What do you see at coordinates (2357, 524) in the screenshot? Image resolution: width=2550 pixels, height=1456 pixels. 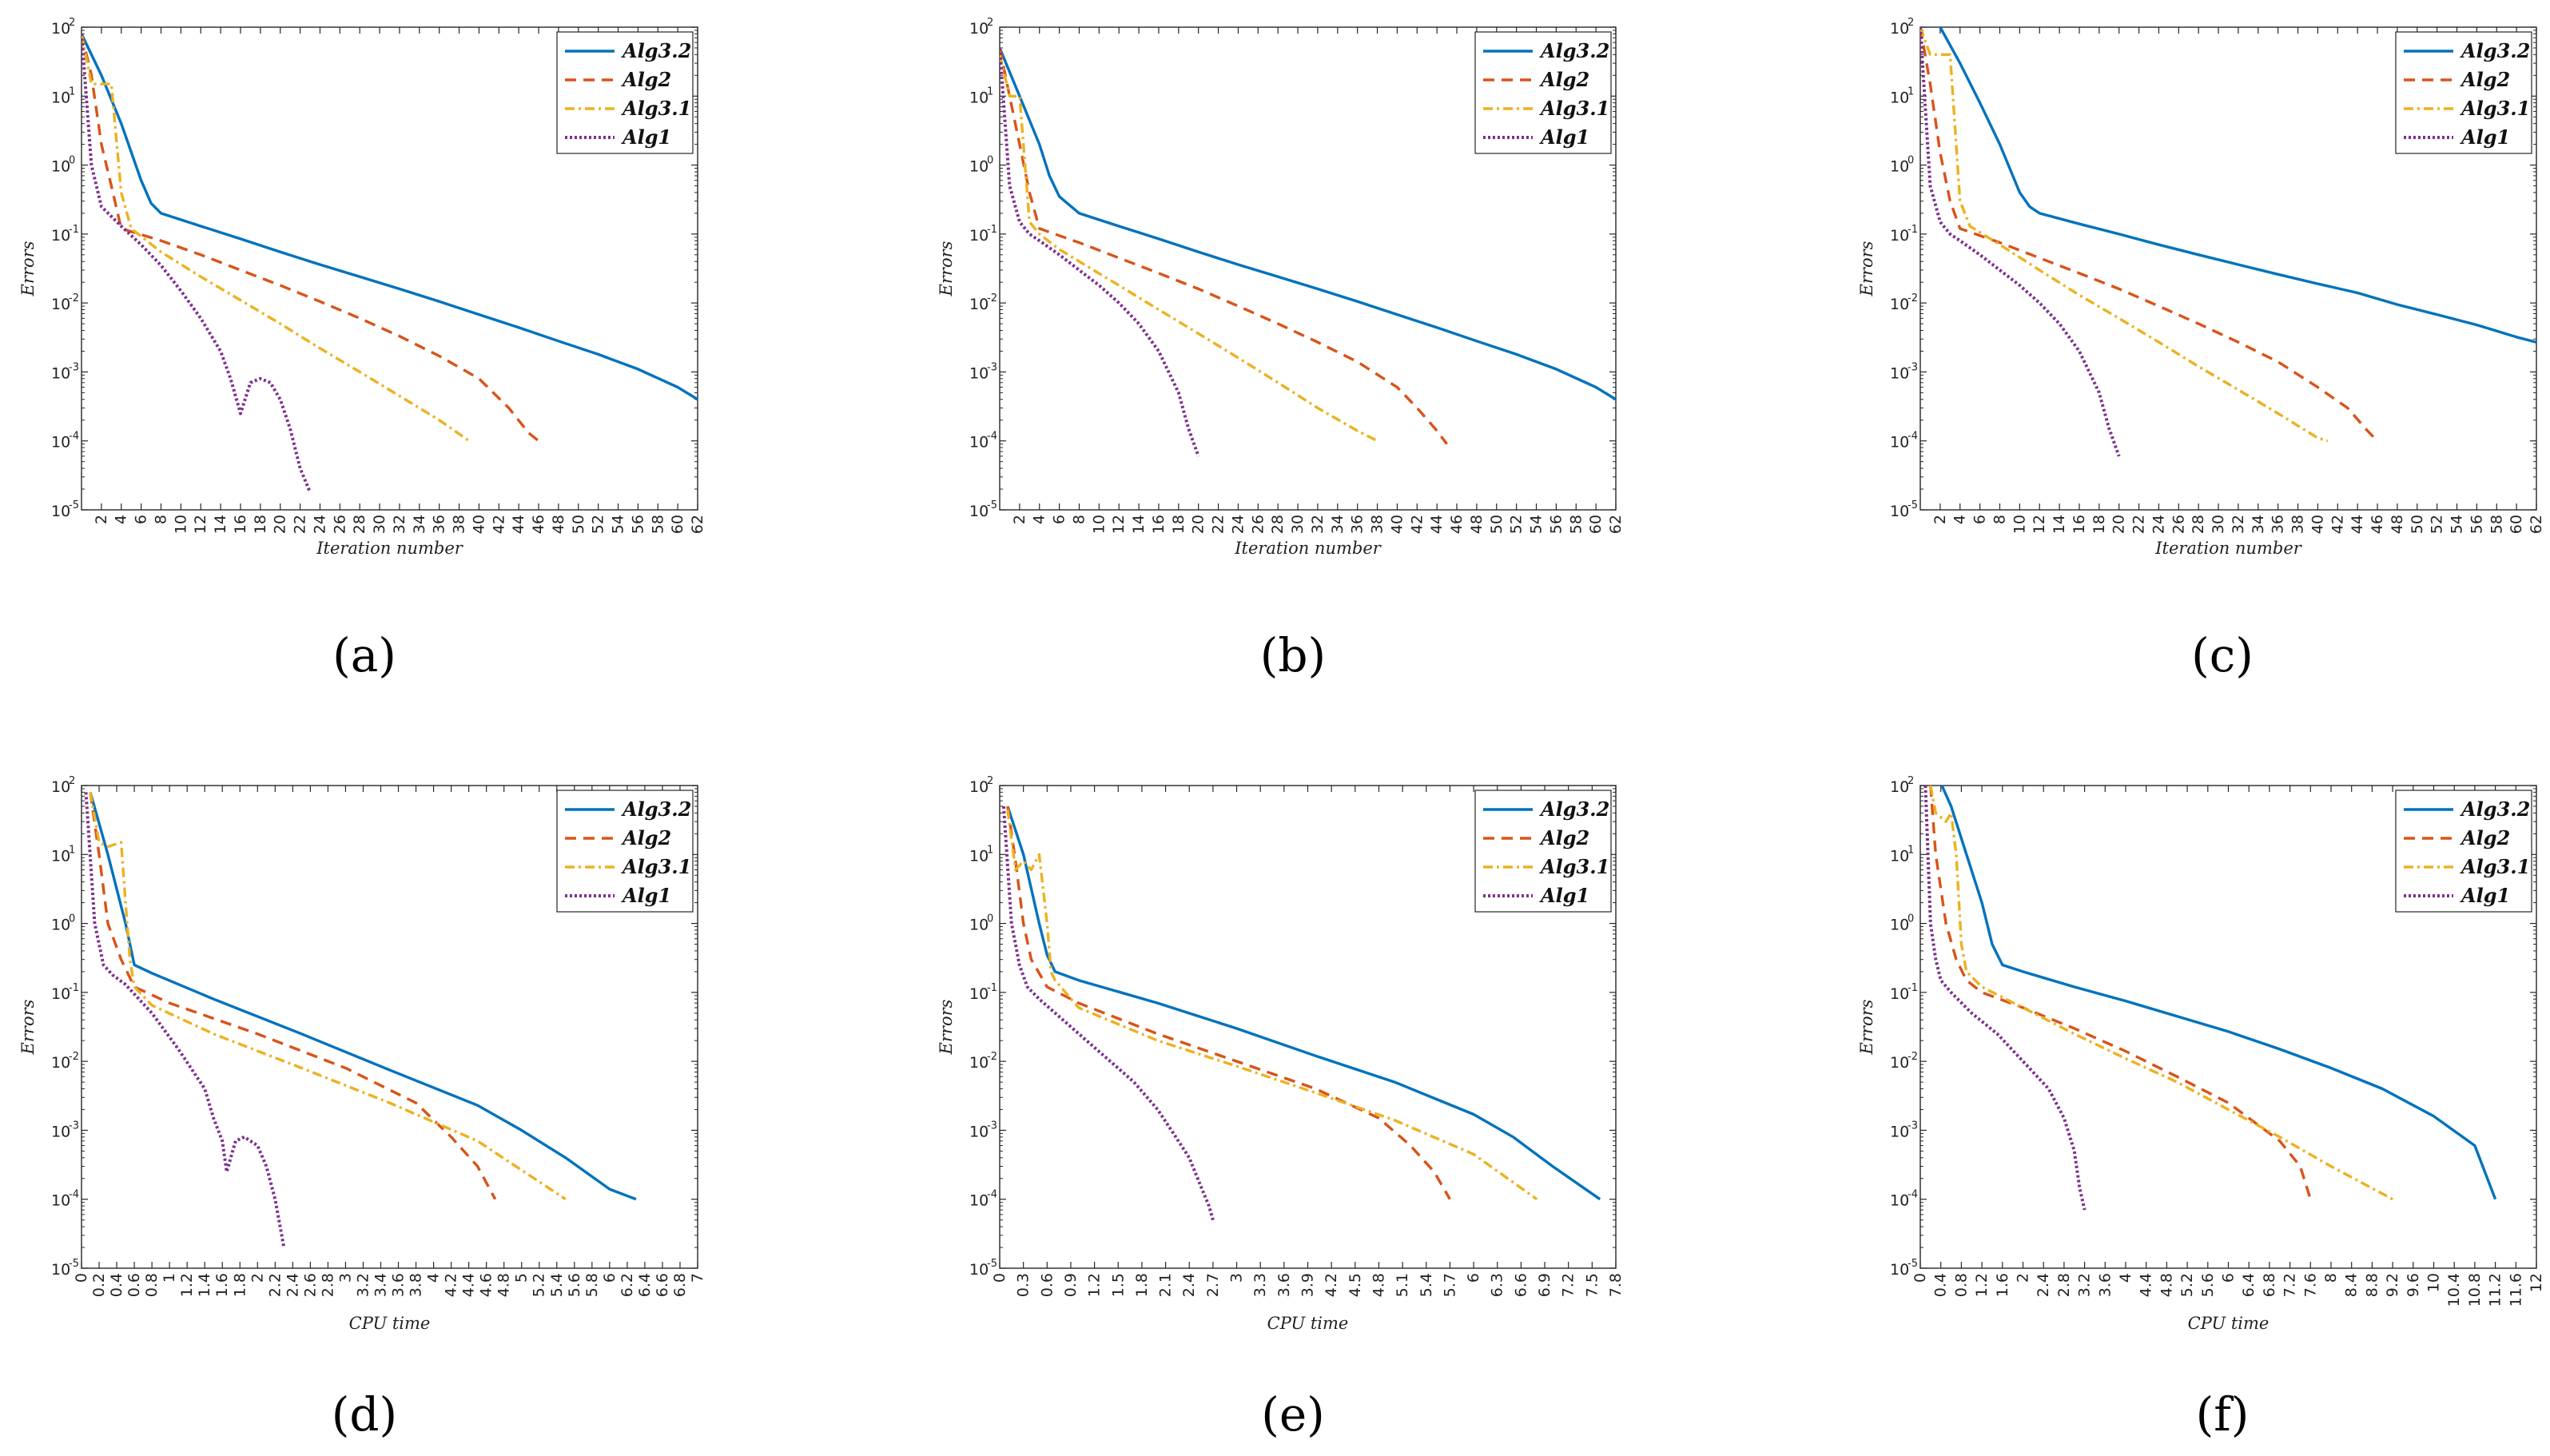 I see `x-tick-label: 44` at bounding box center [2357, 524].